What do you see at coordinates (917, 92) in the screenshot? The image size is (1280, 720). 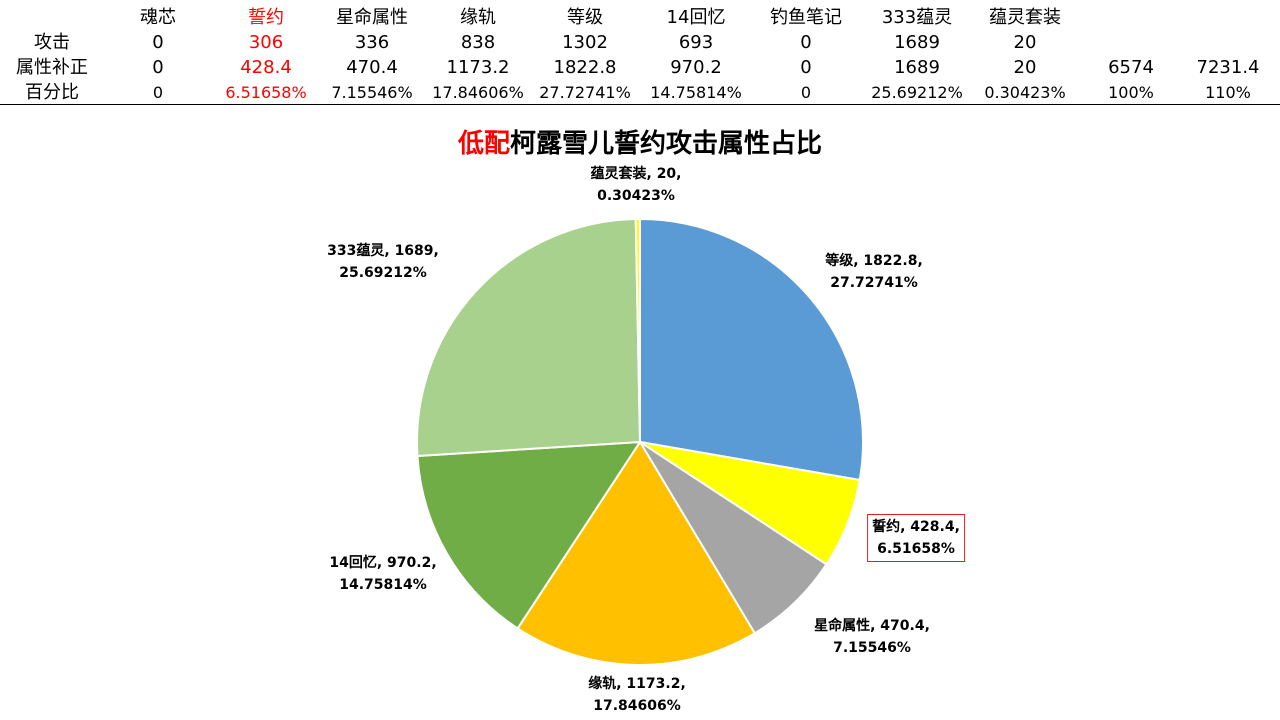 I see `table-cell: 25.69212%` at bounding box center [917, 92].